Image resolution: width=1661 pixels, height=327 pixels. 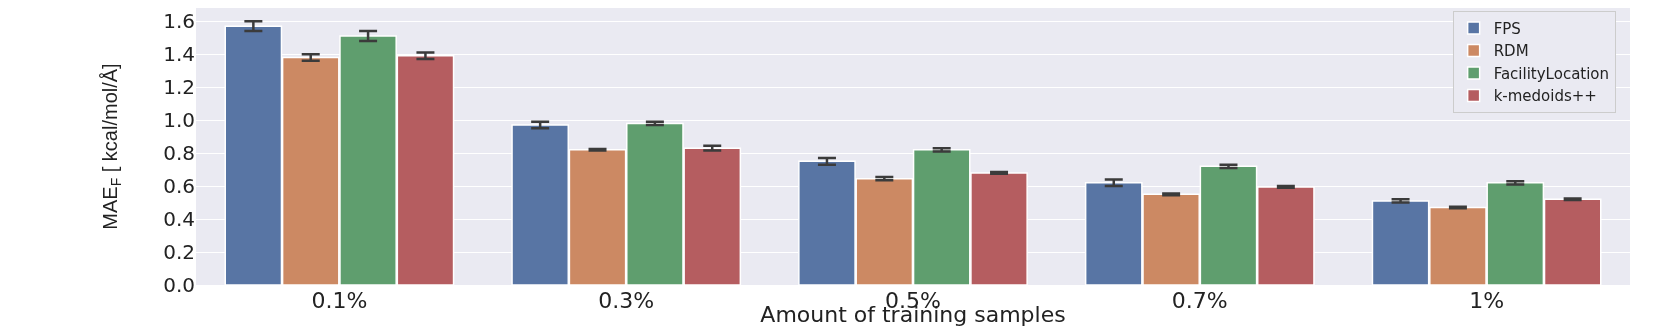 I want to click on y-tick-label: 0.2, so click(x=179, y=252).